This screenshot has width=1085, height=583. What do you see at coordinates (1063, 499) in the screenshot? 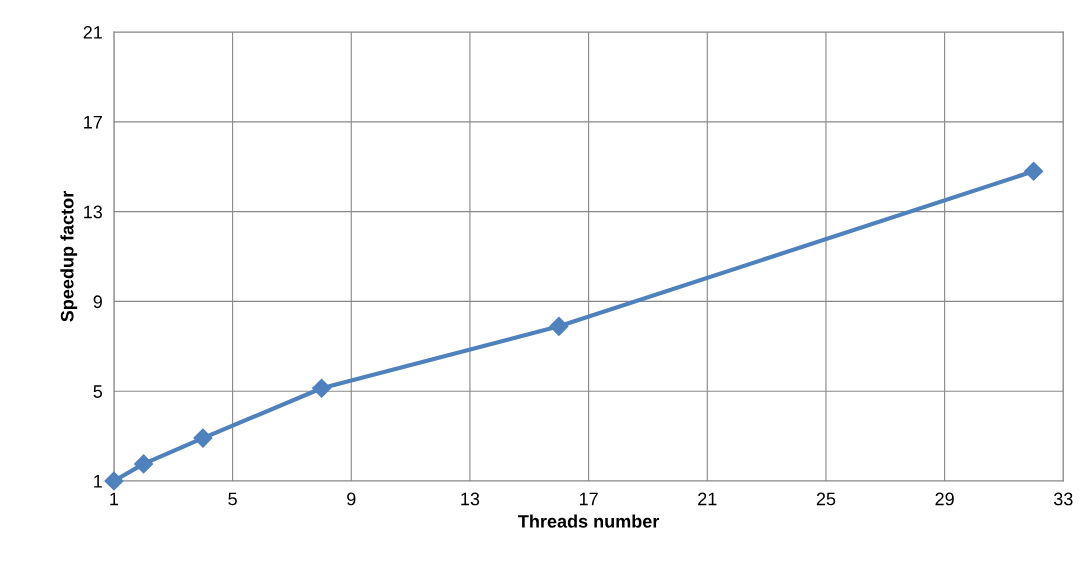
I see `x-tick-label: 33` at bounding box center [1063, 499].